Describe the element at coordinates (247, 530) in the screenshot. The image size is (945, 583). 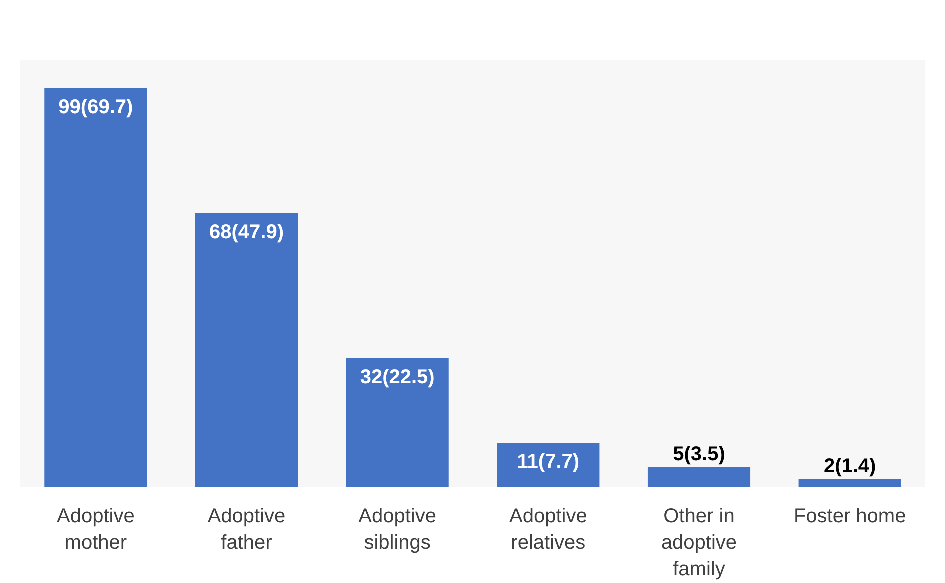
I see `x-tick-label: Adoptive father` at that location.